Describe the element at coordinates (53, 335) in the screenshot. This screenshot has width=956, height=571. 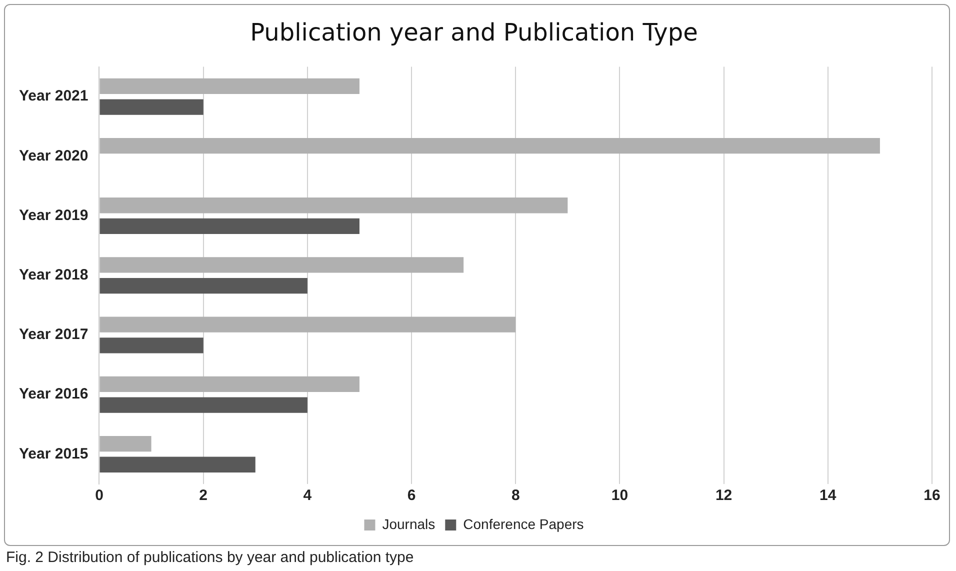
I see `y-tick-label: Year 2017` at that location.